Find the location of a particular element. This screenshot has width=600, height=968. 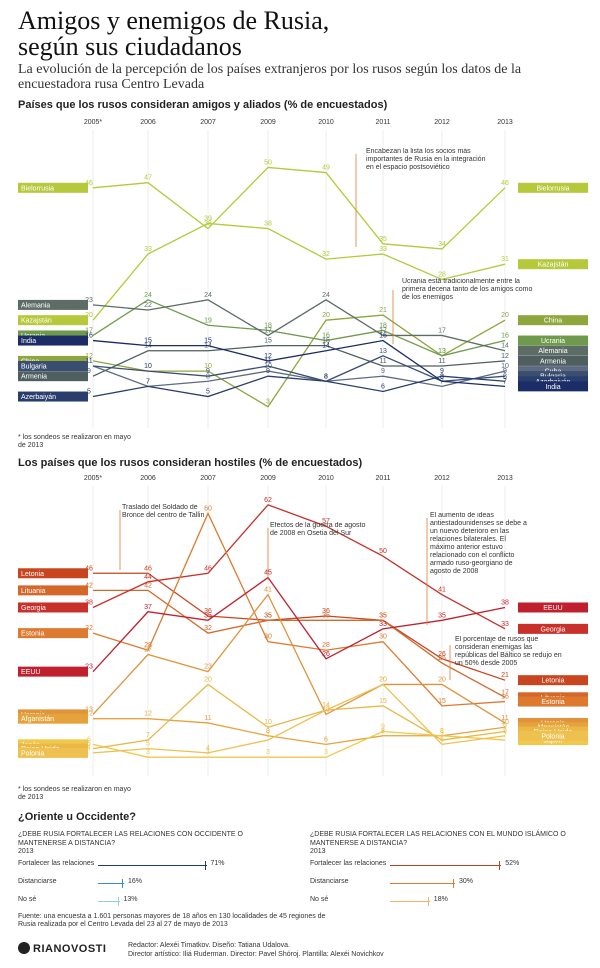

legend-box-left-estonia is located at coordinates (53, 633).